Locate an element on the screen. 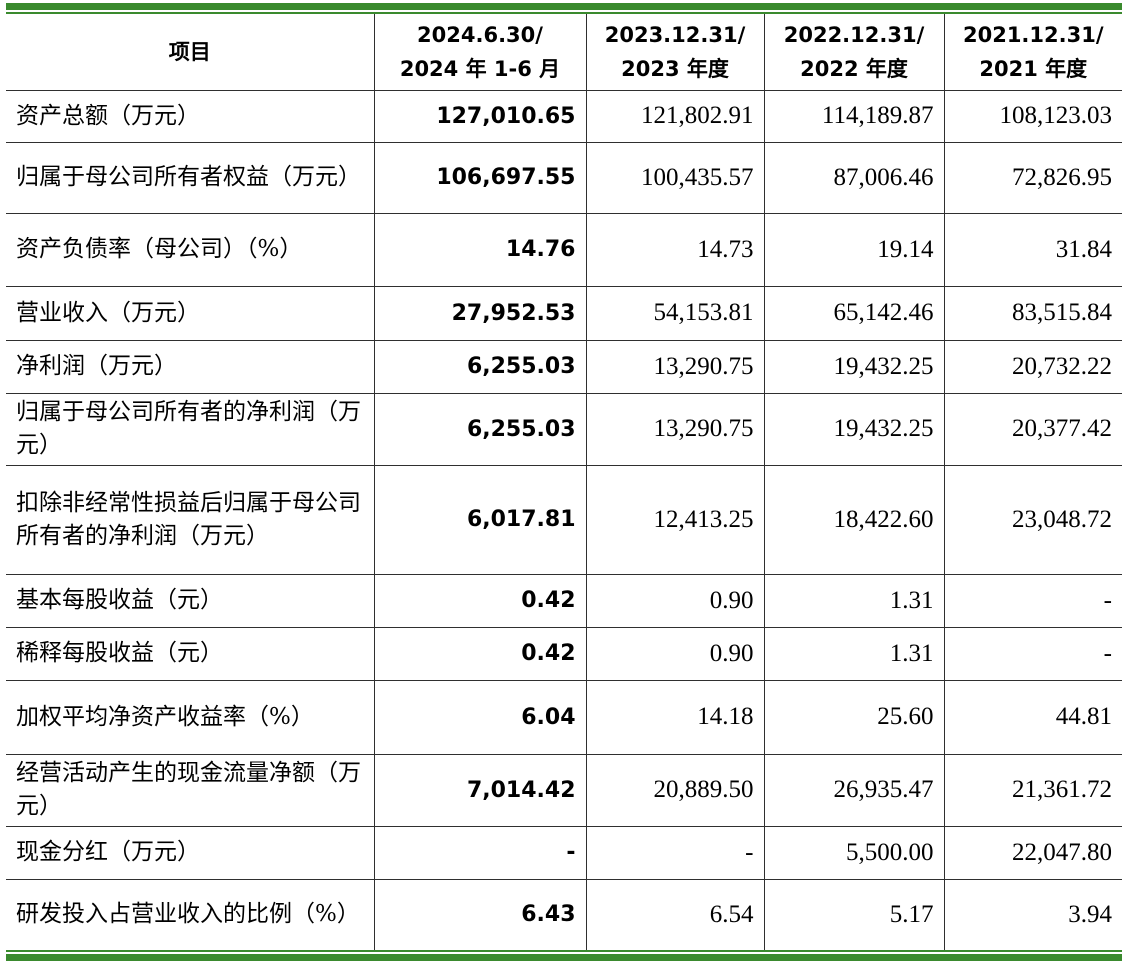 The image size is (1126, 964). row-label: 营业收入（万元） is located at coordinates (190, 313).